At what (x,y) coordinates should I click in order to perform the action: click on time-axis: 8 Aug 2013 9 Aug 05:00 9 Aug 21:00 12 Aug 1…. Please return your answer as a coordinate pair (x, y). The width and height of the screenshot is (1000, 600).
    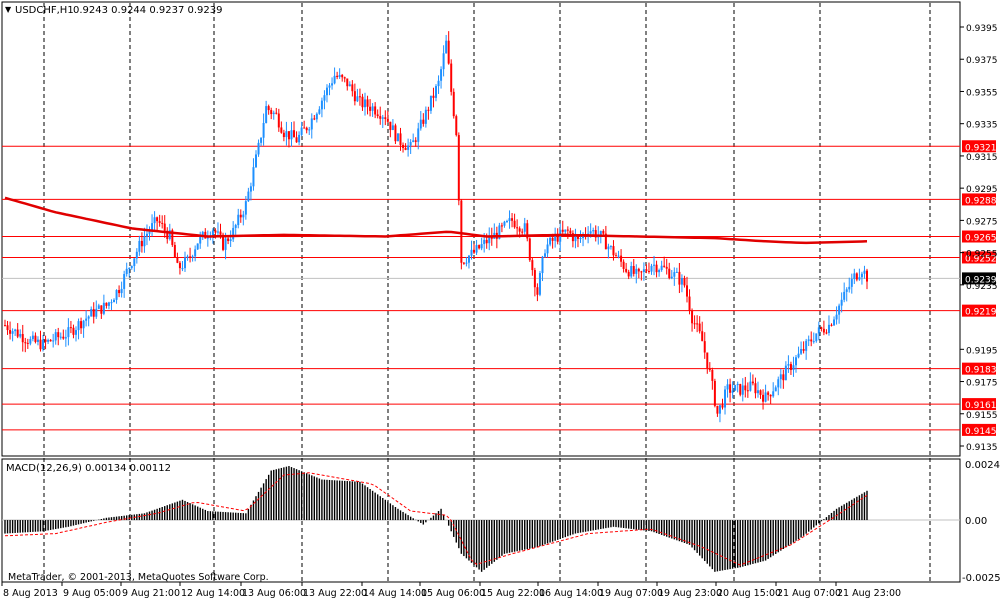
    Looking at the image, I should click on (451, 590).